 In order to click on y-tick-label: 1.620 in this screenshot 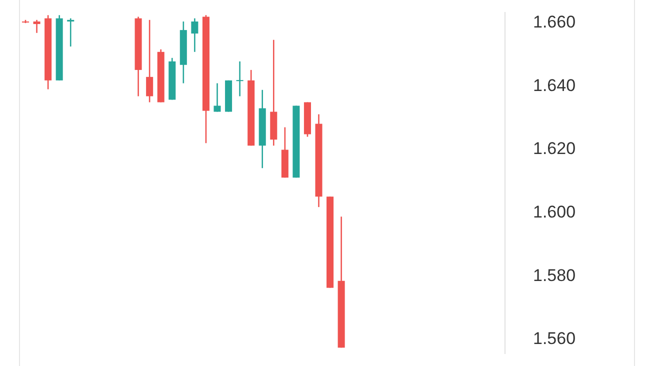, I will do `click(554, 148)`.